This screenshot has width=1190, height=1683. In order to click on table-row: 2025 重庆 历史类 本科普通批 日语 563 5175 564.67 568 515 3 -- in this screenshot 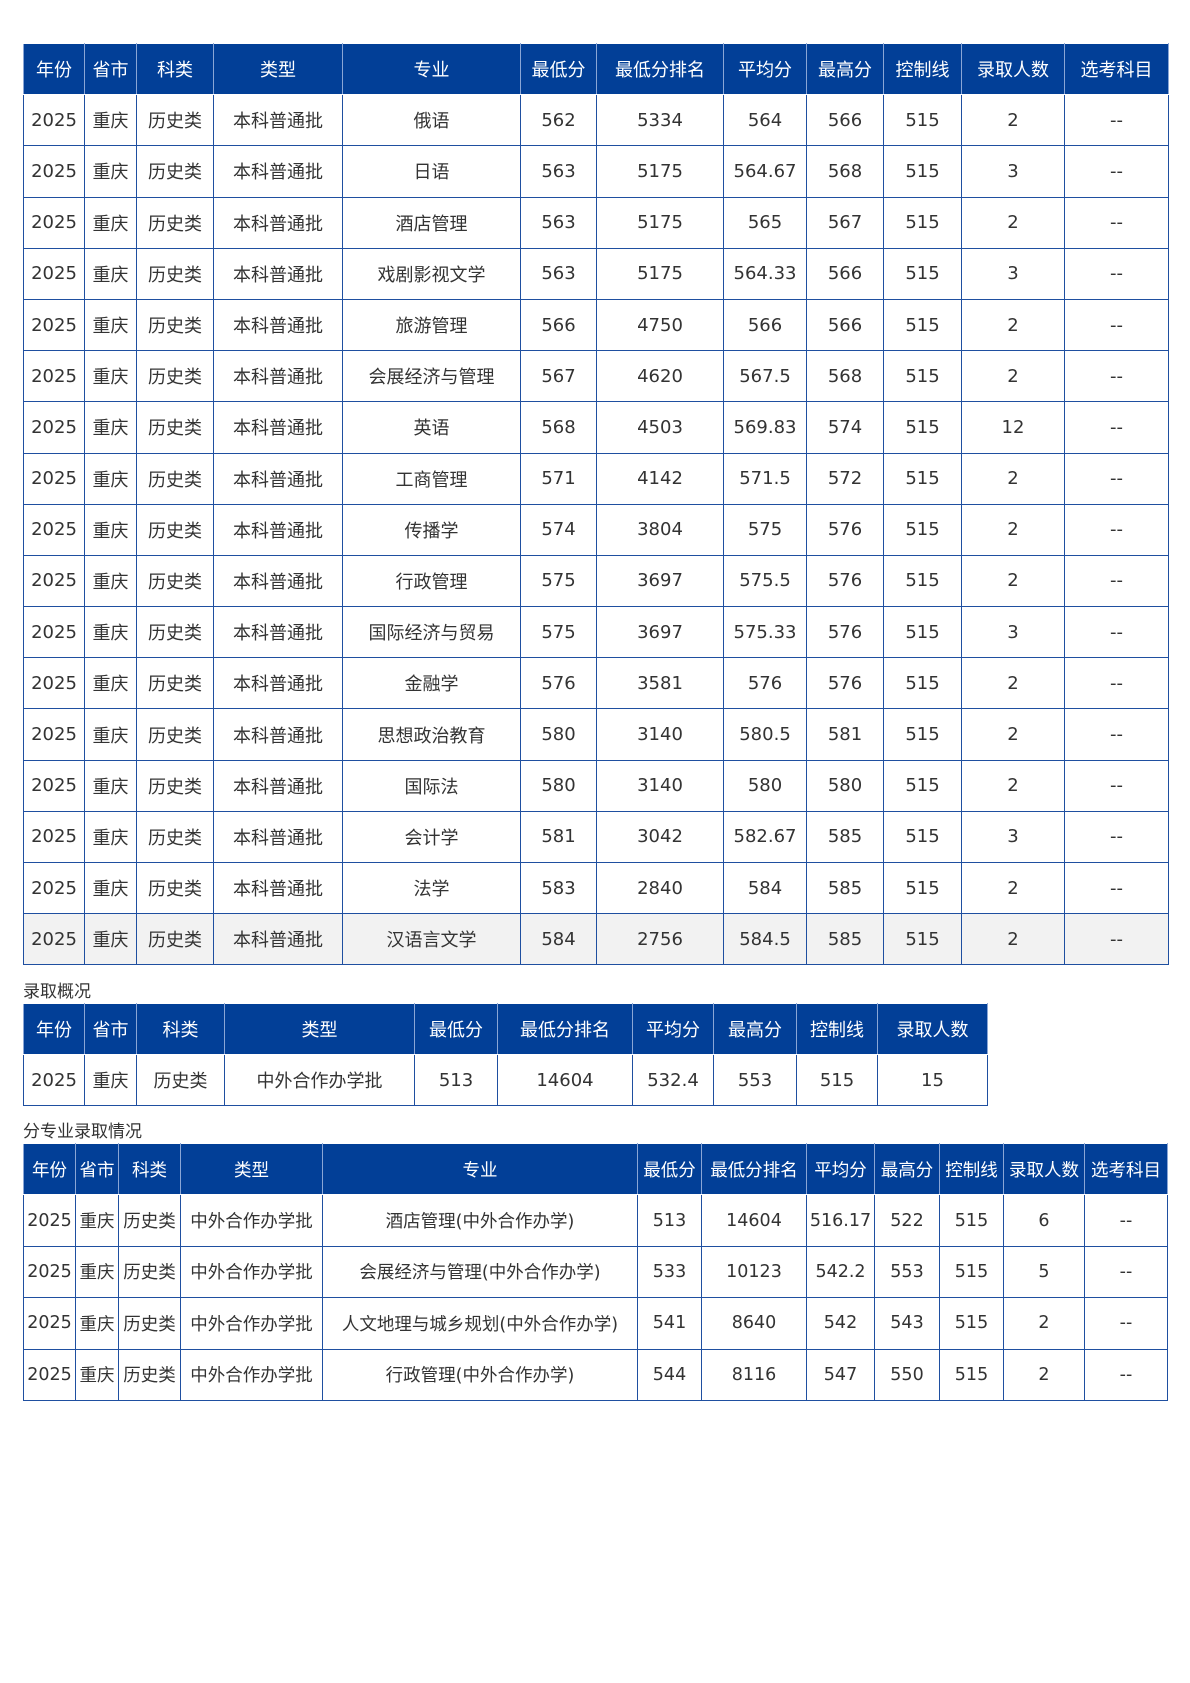, I will do `click(596, 171)`.